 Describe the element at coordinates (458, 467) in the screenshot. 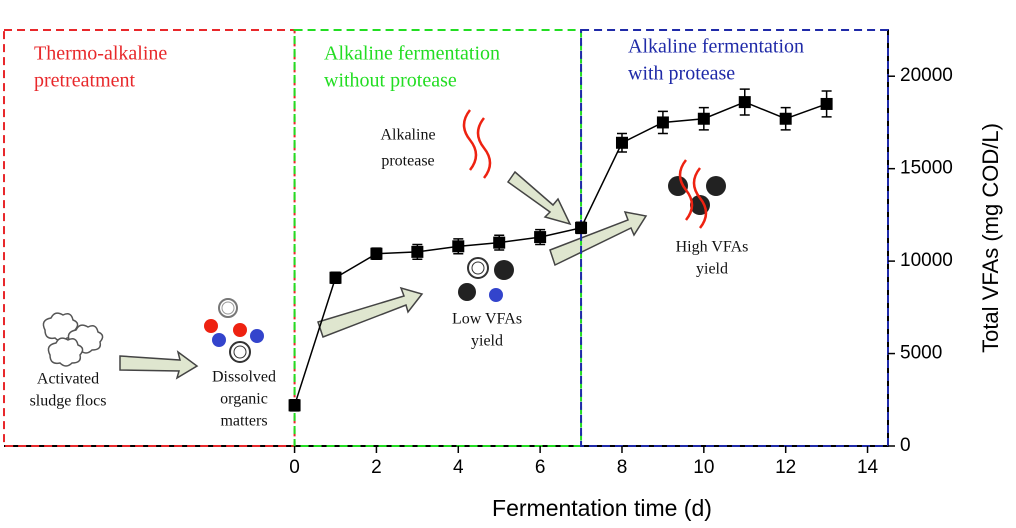

I see `x-tick-label: 4` at that location.